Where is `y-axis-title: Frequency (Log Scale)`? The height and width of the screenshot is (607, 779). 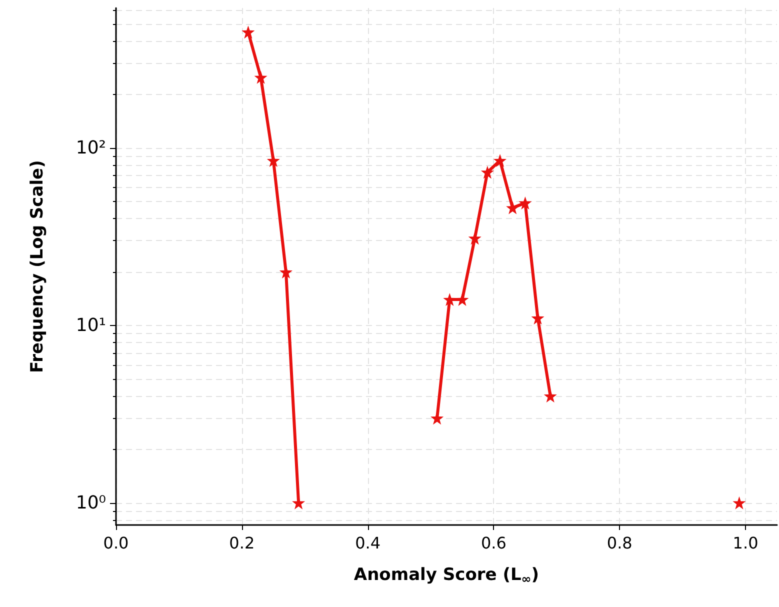 y-axis-title: Frequency (Log Scale) is located at coordinates (38, 266).